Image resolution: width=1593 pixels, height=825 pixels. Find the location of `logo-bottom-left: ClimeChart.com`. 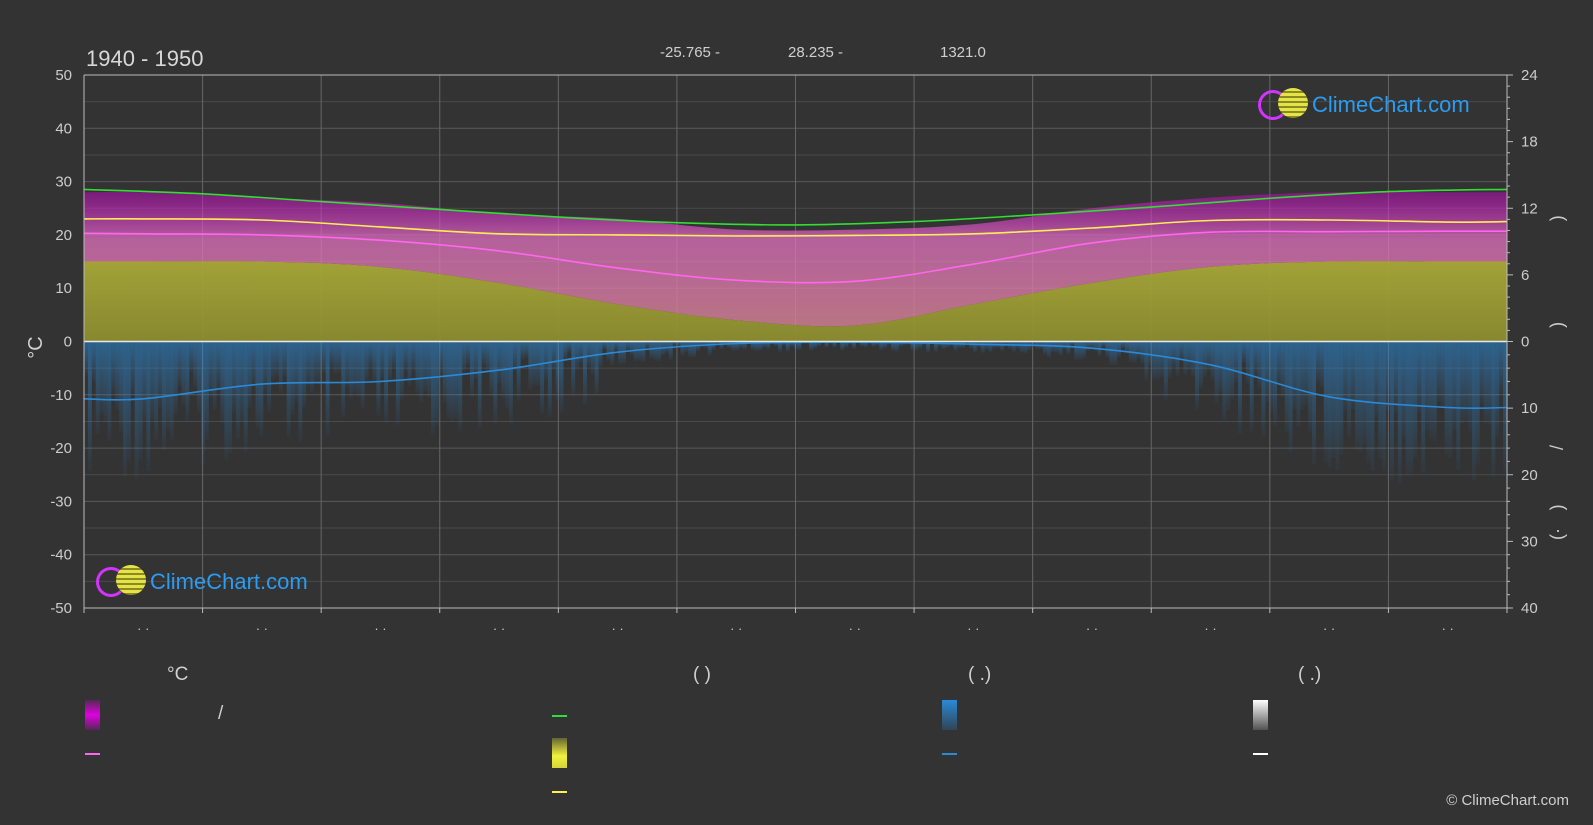

logo-bottom-left: ClimeChart.com is located at coordinates (202, 582).